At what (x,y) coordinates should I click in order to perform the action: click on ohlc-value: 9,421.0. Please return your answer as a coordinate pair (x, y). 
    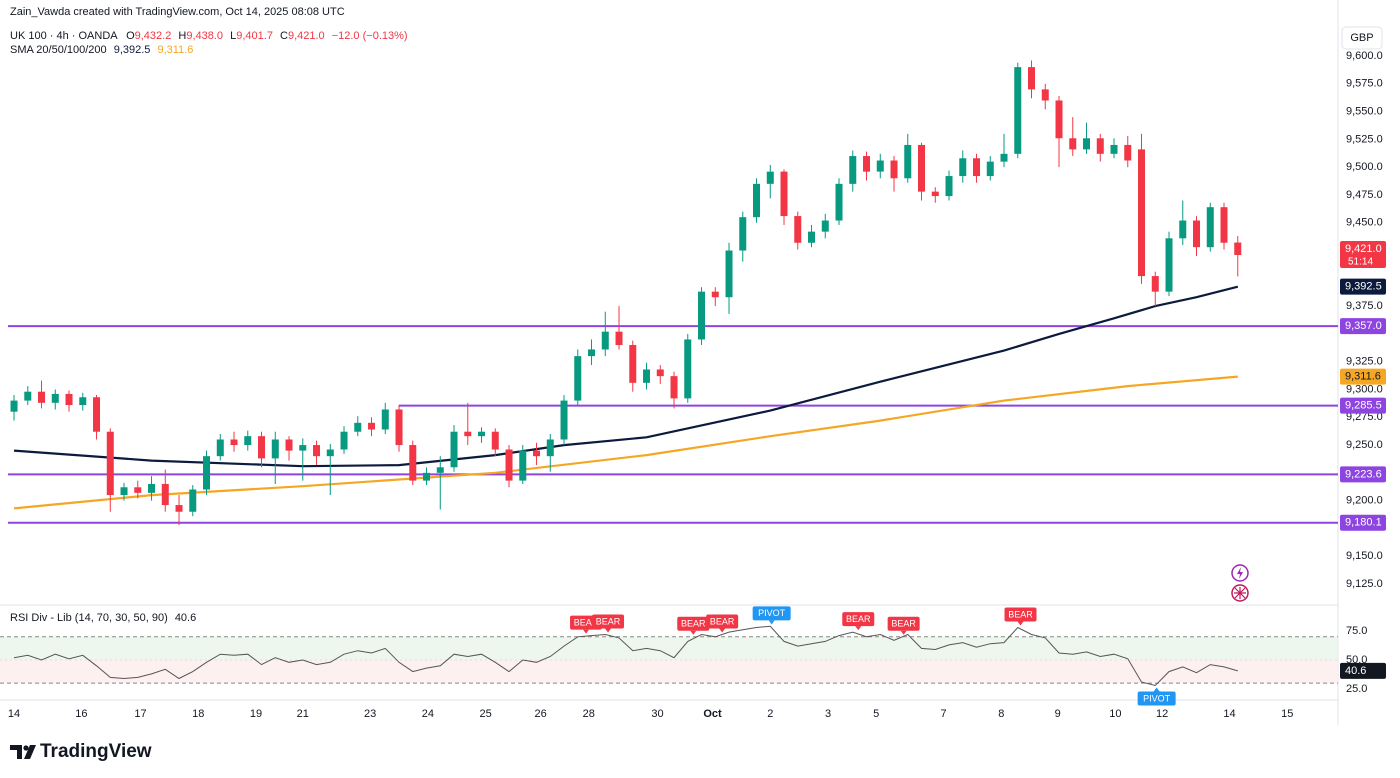
    Looking at the image, I should click on (306, 36).